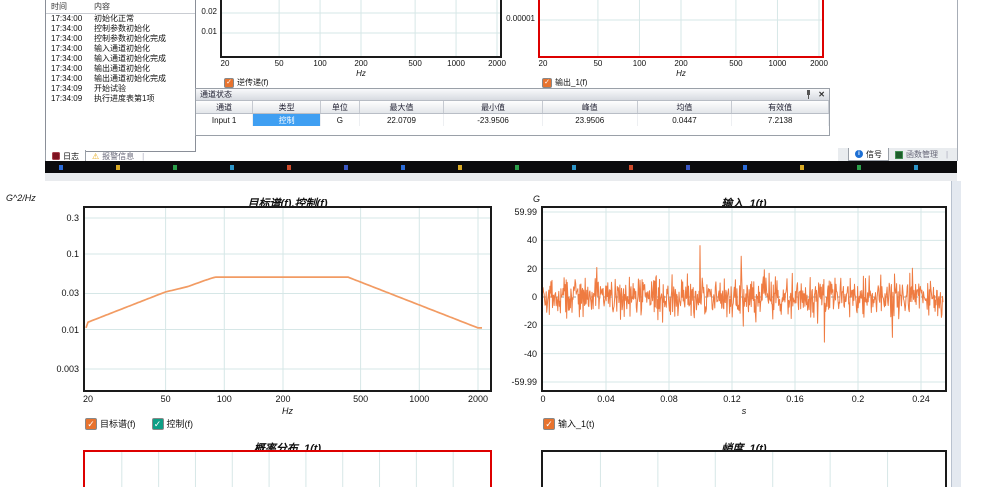  What do you see at coordinates (549, 423) in the screenshot?
I see `legend-input-checkbox: ✓` at bounding box center [549, 423].